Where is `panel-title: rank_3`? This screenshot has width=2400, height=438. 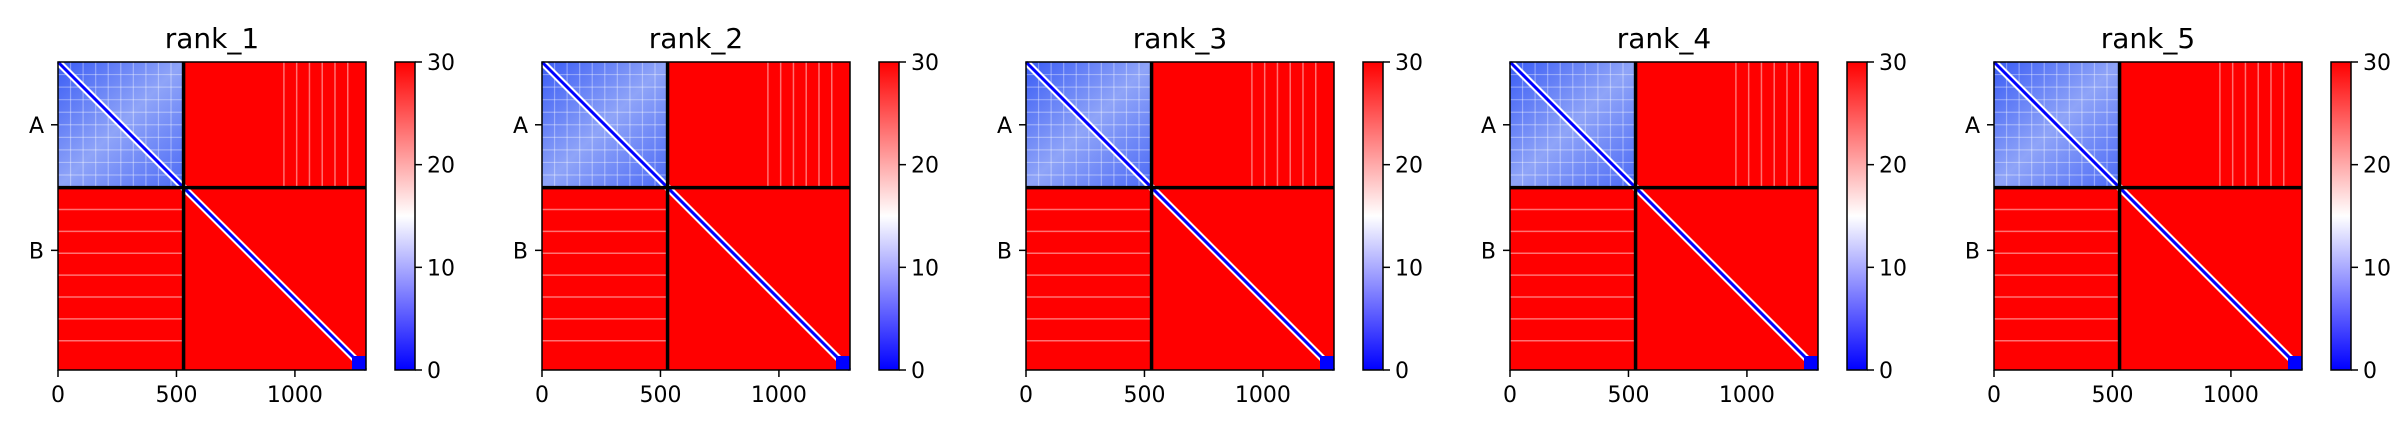 panel-title: rank_3 is located at coordinates (1180, 38).